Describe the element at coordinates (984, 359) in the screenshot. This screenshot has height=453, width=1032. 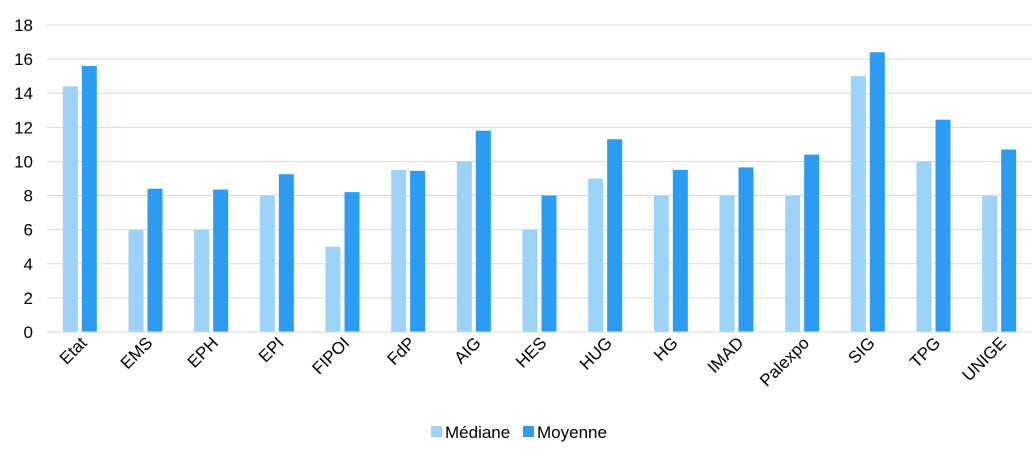
I see `x-tick-label: UNIGE` at that location.